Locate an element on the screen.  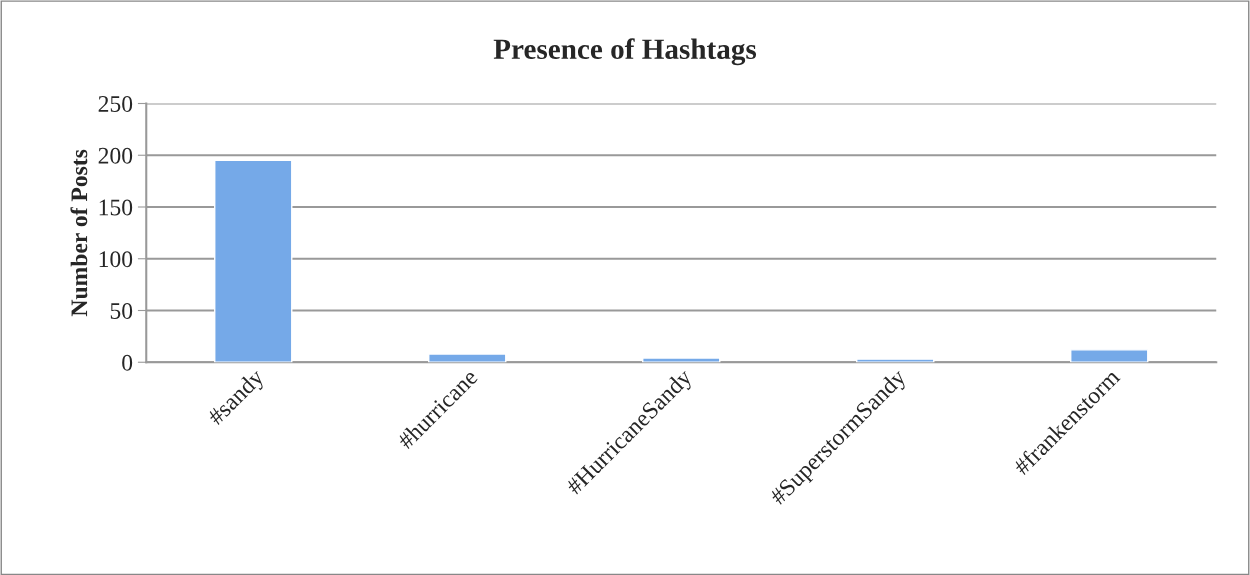
y-tick-label: 200 is located at coordinates (115, 155).